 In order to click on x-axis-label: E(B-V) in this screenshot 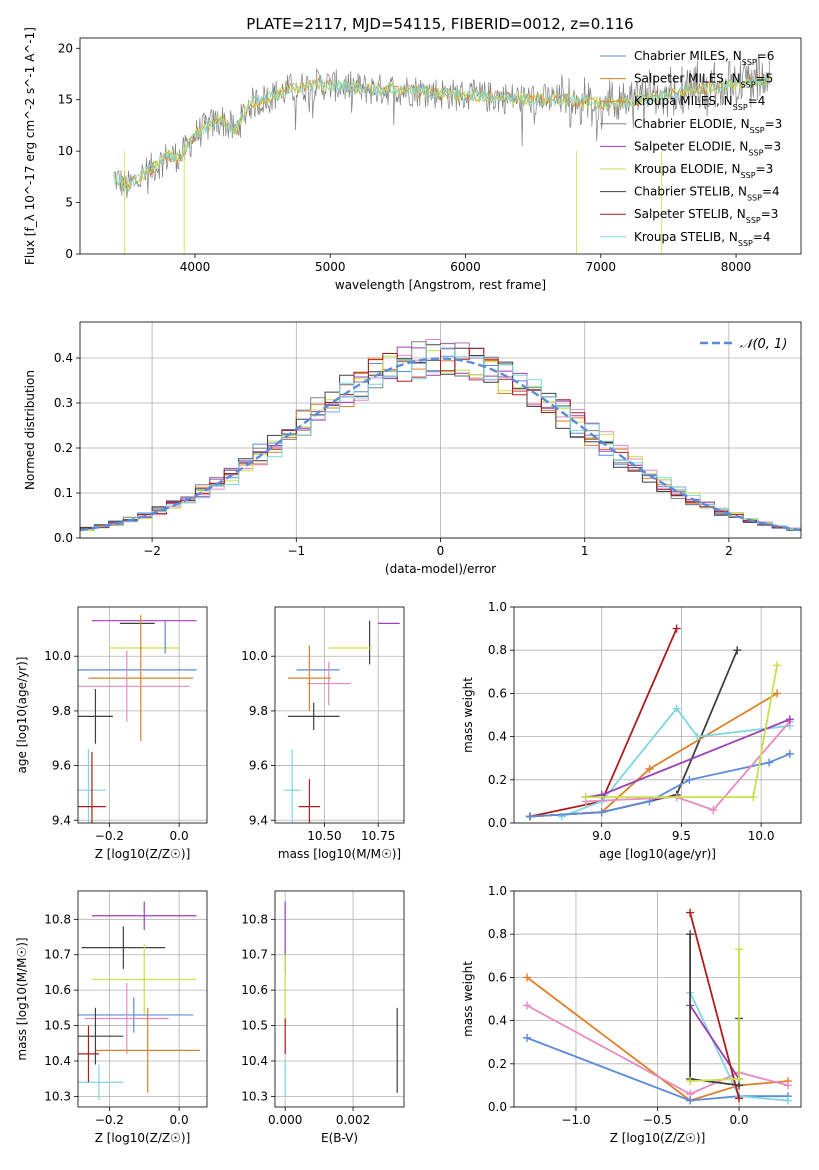, I will do `click(339, 1138)`.